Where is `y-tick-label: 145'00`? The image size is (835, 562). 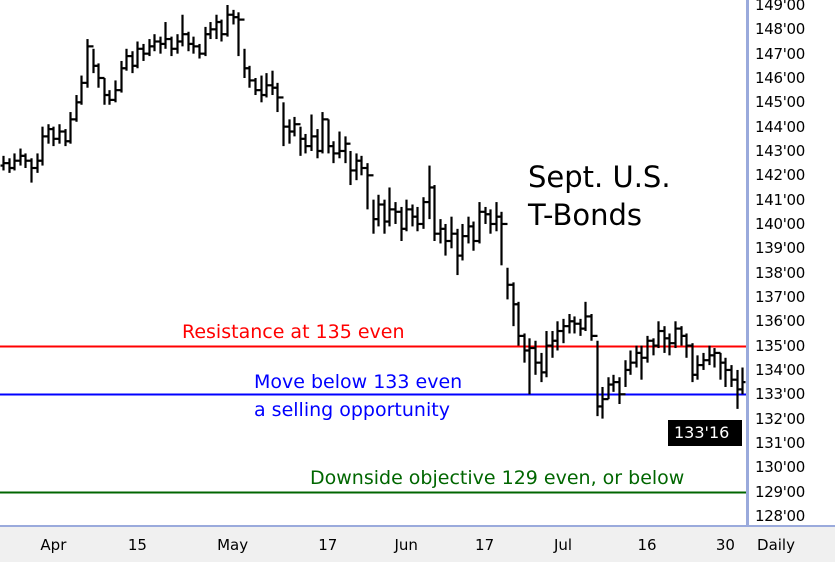 y-tick-label: 145'00 is located at coordinates (780, 102).